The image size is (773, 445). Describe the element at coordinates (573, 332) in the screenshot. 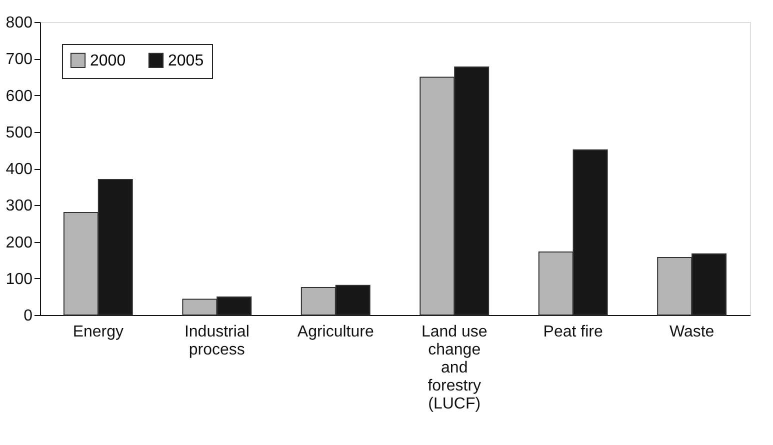

I see `x-tick-label: Peat fire` at that location.